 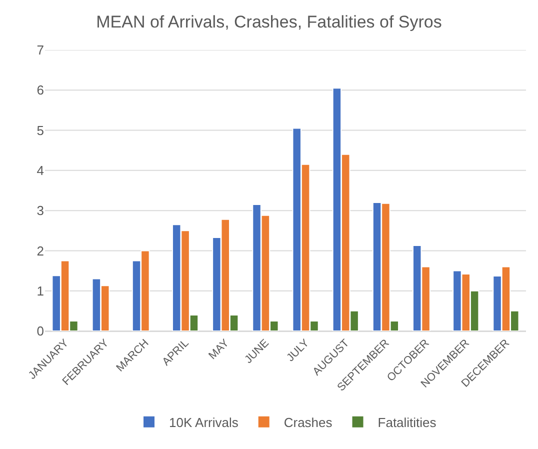 I want to click on y-tick-label: 0, so click(x=40, y=331).